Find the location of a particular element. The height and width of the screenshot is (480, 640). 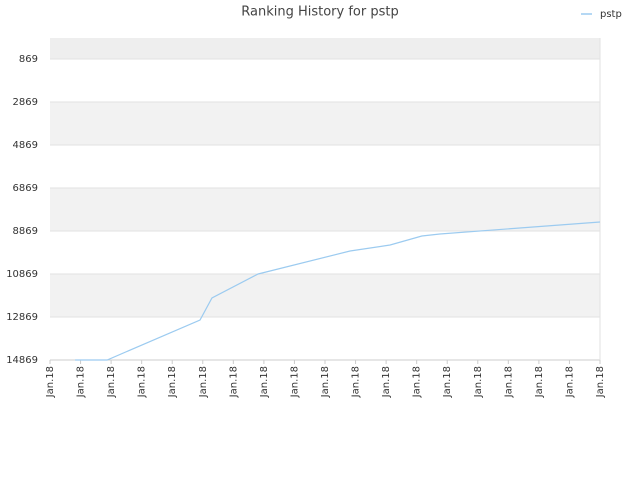

chart-title: Ranking History for pstp is located at coordinates (319, 12).